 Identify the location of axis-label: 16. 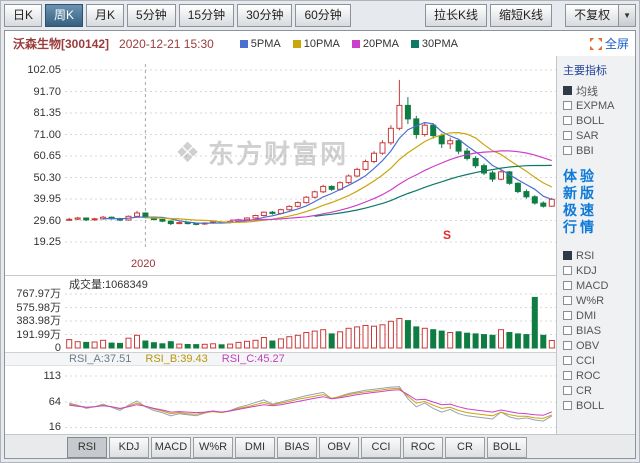
(54, 427).